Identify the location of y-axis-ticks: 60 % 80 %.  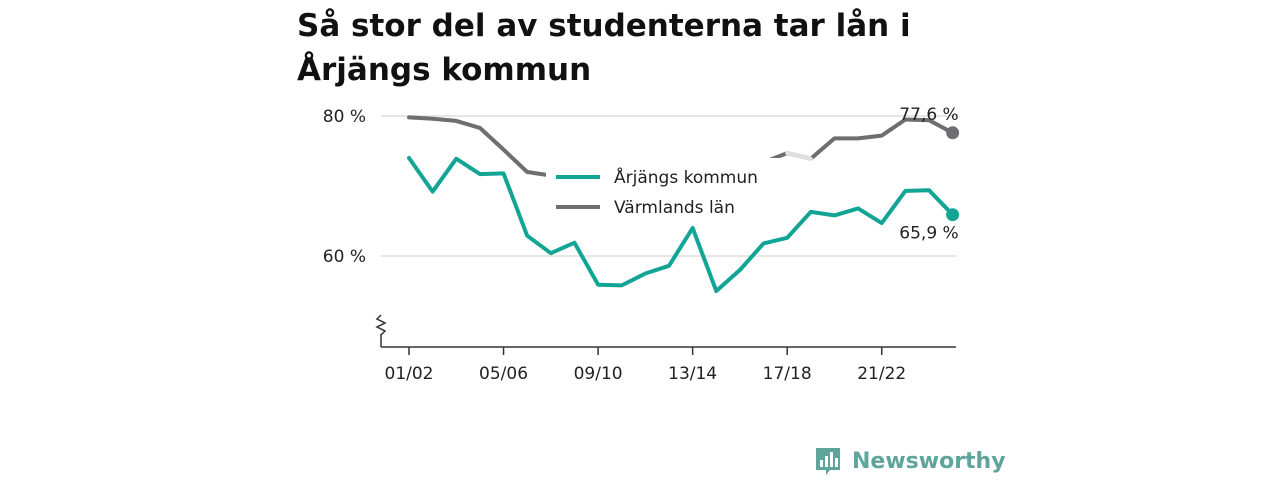
(344, 187).